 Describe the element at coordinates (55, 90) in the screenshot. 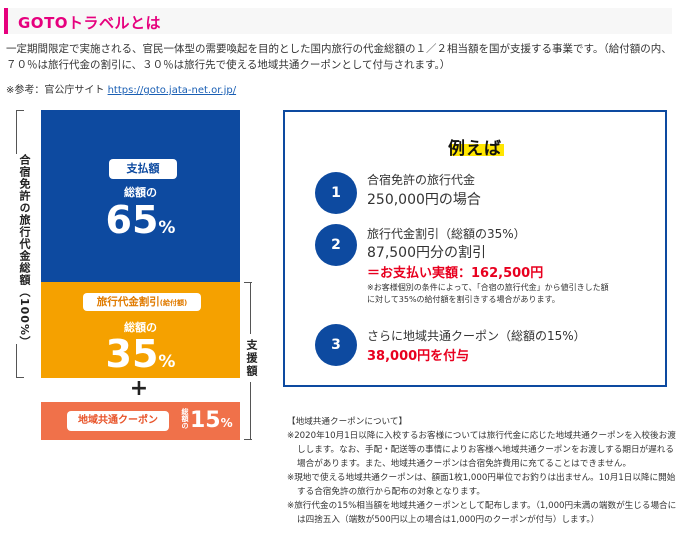

I see `reference-label: ※参考：官公庁サイト` at that location.